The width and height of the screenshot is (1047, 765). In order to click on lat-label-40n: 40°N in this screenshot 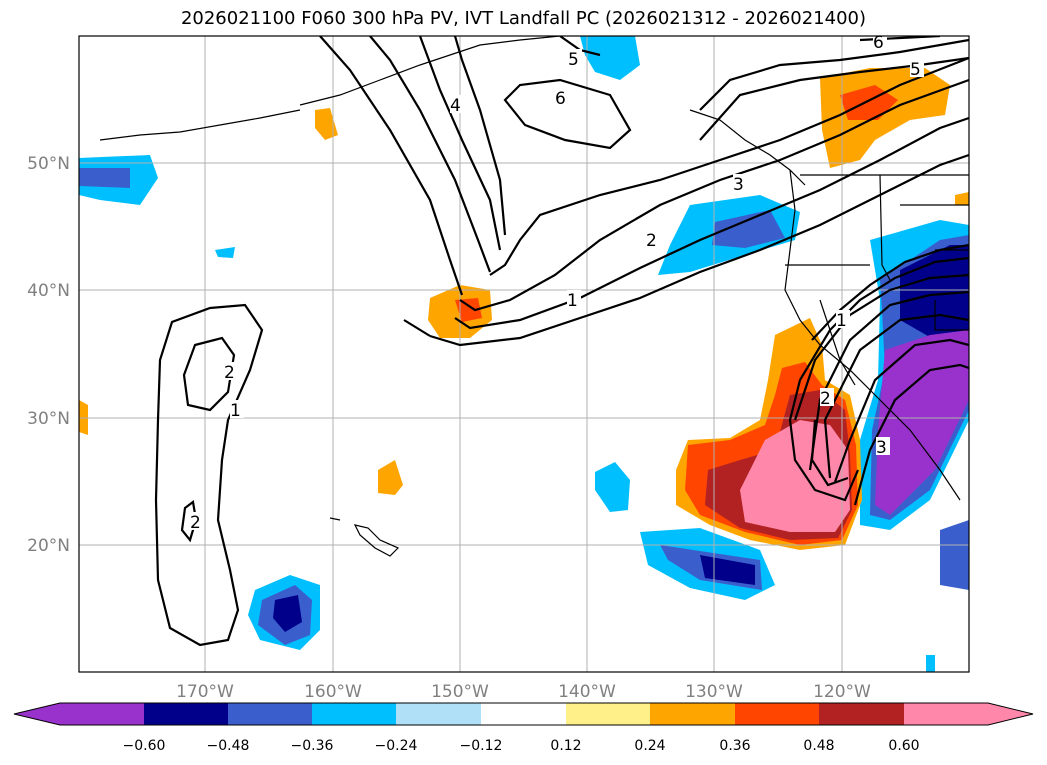, I will do `click(48, 291)`.